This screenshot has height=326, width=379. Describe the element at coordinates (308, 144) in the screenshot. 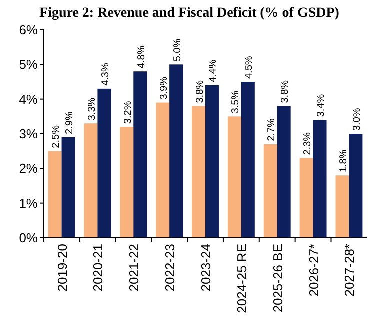

I see `data-label: 2.3%` at that location.